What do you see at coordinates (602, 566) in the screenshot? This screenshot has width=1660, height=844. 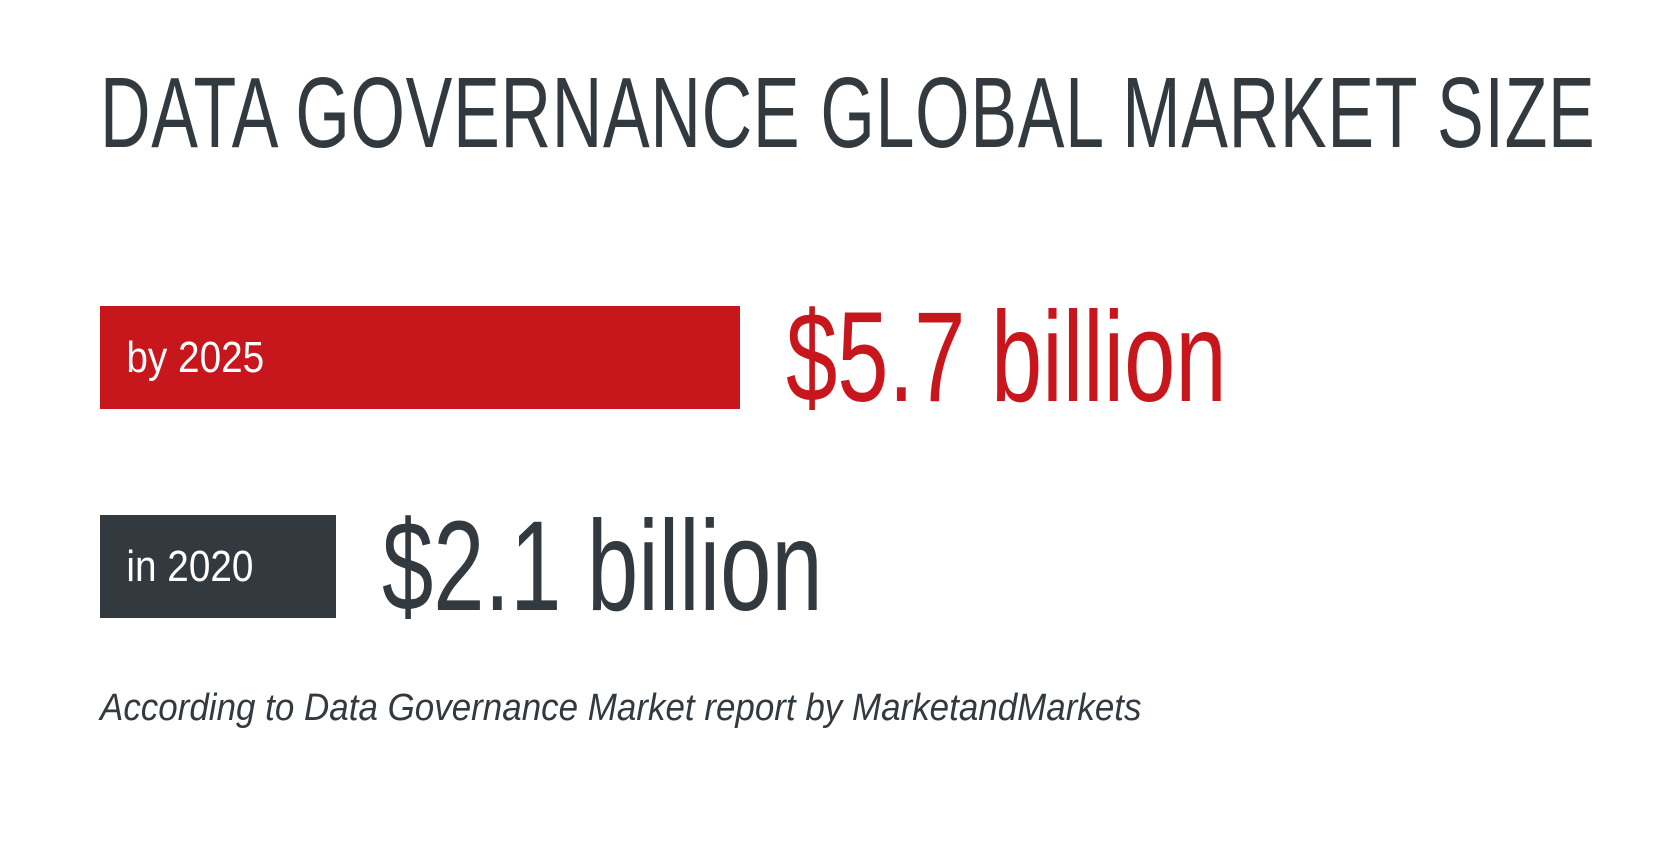 I see `bar-value-label: $2.1 billion` at bounding box center [602, 566].